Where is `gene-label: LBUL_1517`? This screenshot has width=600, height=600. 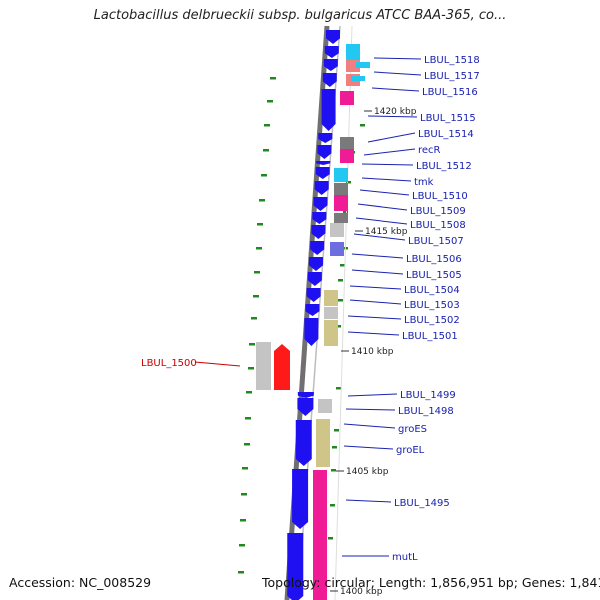 gene-label: LBUL_1517 is located at coordinates (452, 76).